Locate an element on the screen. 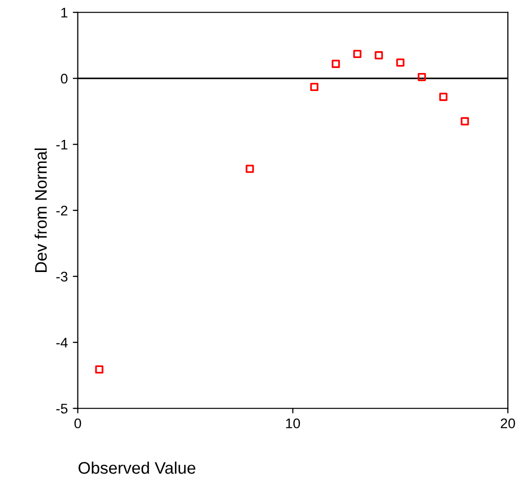 Image resolution: width=529 pixels, height=495 pixels. x-tick-label: 10 is located at coordinates (293, 423).